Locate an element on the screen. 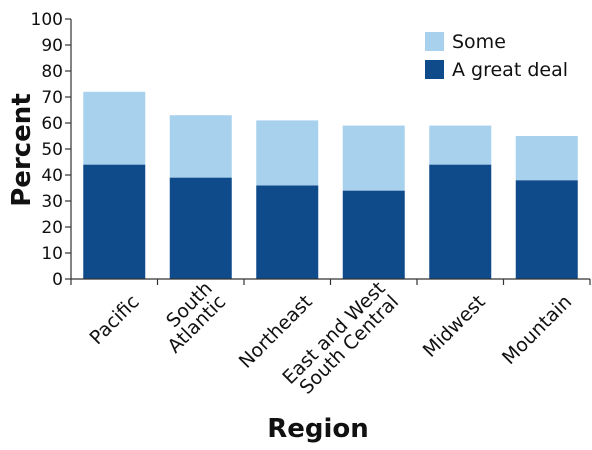 The height and width of the screenshot is (450, 592). y-tick-label: 80 is located at coordinates (52, 72).